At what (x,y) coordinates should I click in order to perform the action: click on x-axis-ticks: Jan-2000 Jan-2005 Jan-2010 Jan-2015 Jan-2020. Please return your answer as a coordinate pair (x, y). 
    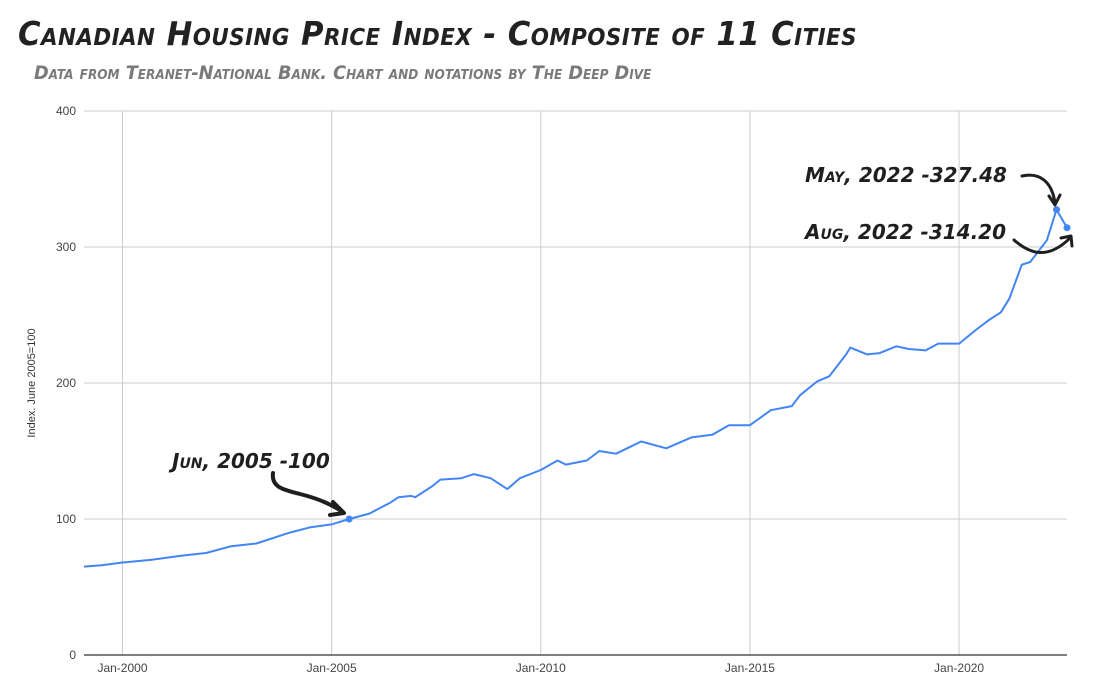
    Looking at the image, I should click on (540, 668).